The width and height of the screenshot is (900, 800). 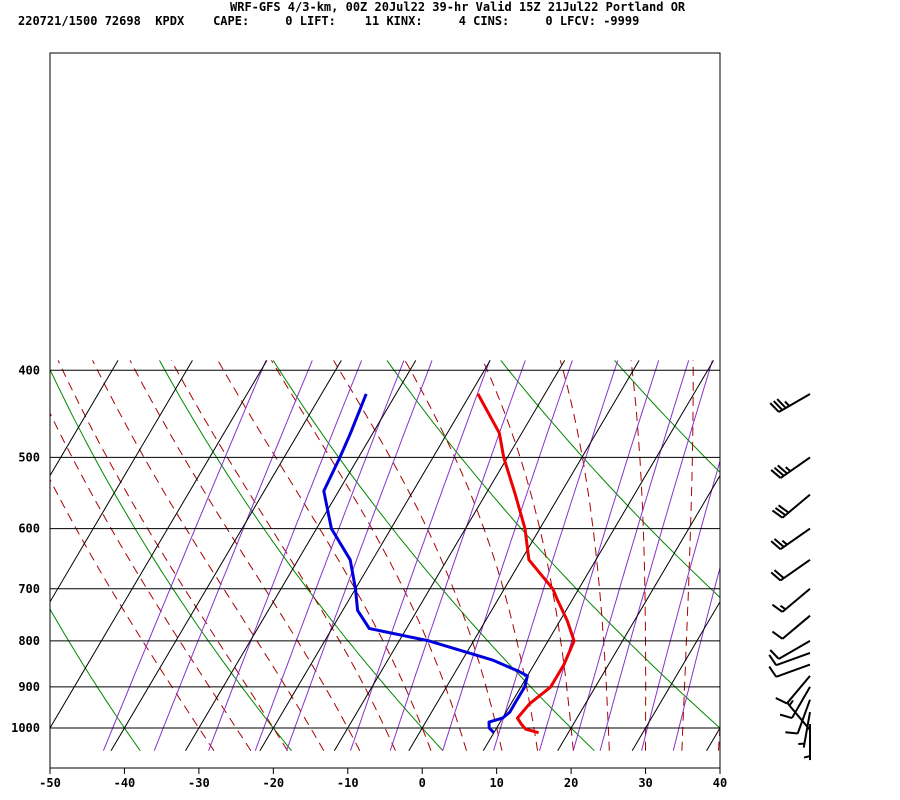 I want to click on x-tick-label: -30, so click(x=199, y=783).